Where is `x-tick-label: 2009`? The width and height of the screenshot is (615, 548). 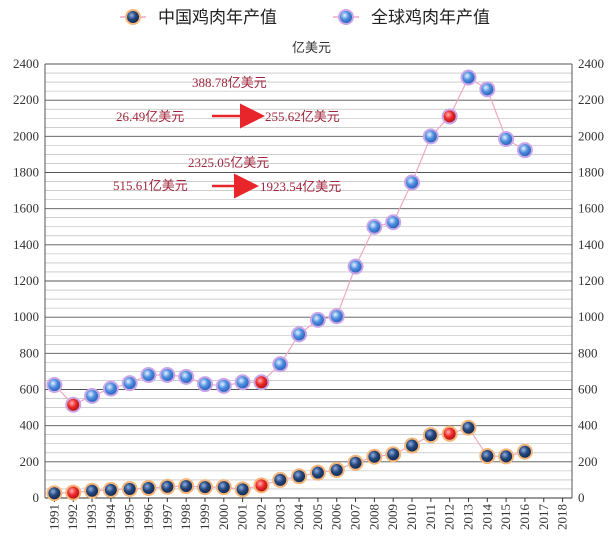 x-tick-label: 2009 is located at coordinates (392, 517).